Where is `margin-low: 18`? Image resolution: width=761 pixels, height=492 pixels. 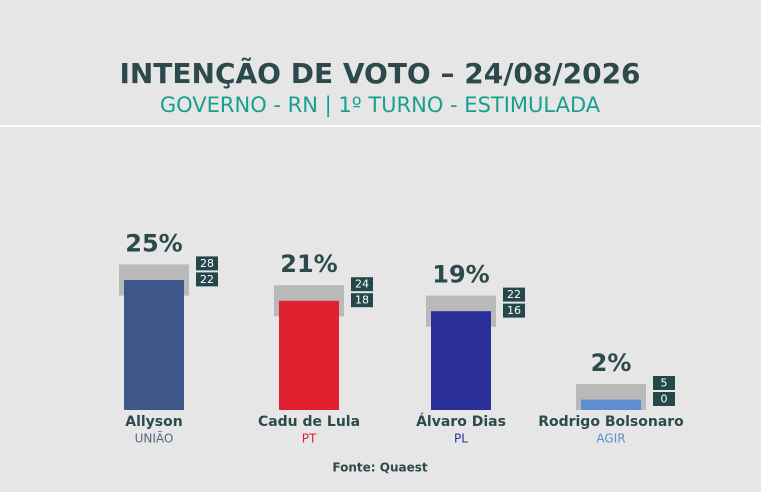
margin-low: 18 is located at coordinates (362, 300).